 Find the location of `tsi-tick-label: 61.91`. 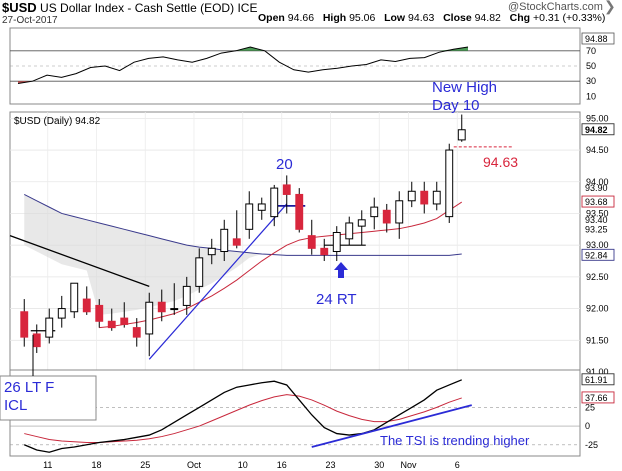

tsi-tick-label: 61.91 is located at coordinates (596, 380).